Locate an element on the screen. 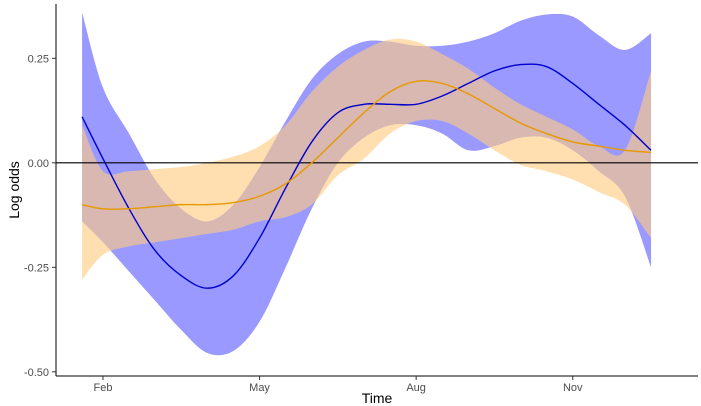  x-axis-title: Time is located at coordinates (377, 398).